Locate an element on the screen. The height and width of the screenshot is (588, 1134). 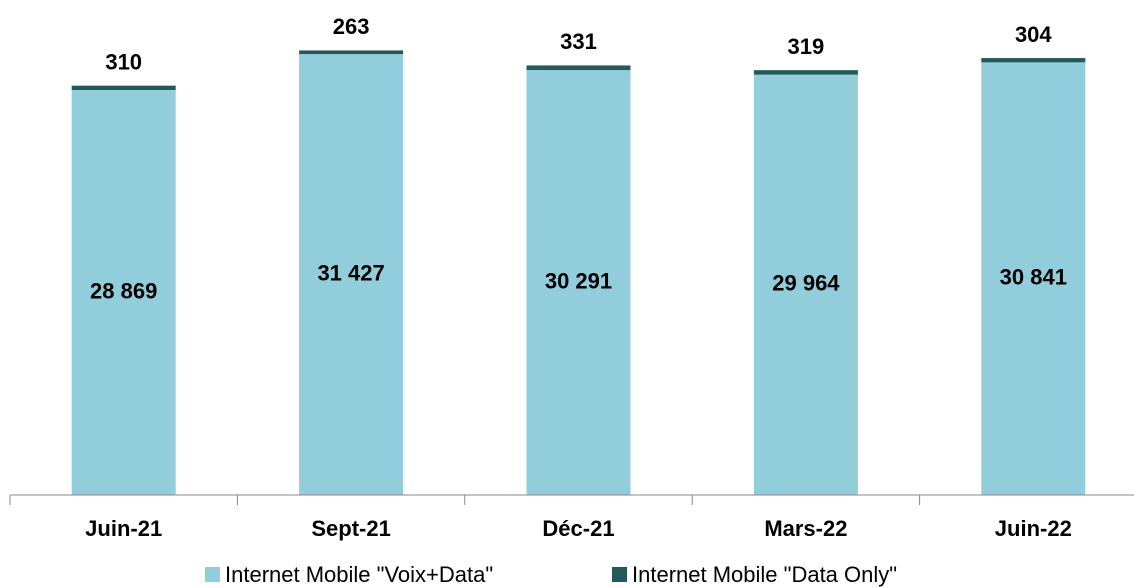
data-label: 31 427 is located at coordinates (350, 272).